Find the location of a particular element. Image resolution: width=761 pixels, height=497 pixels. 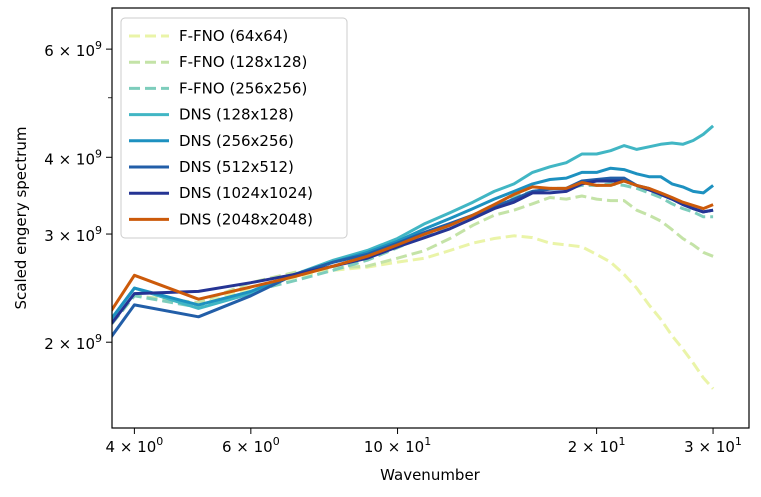

y-tick-label: 4 × 109 is located at coordinates (73, 157).